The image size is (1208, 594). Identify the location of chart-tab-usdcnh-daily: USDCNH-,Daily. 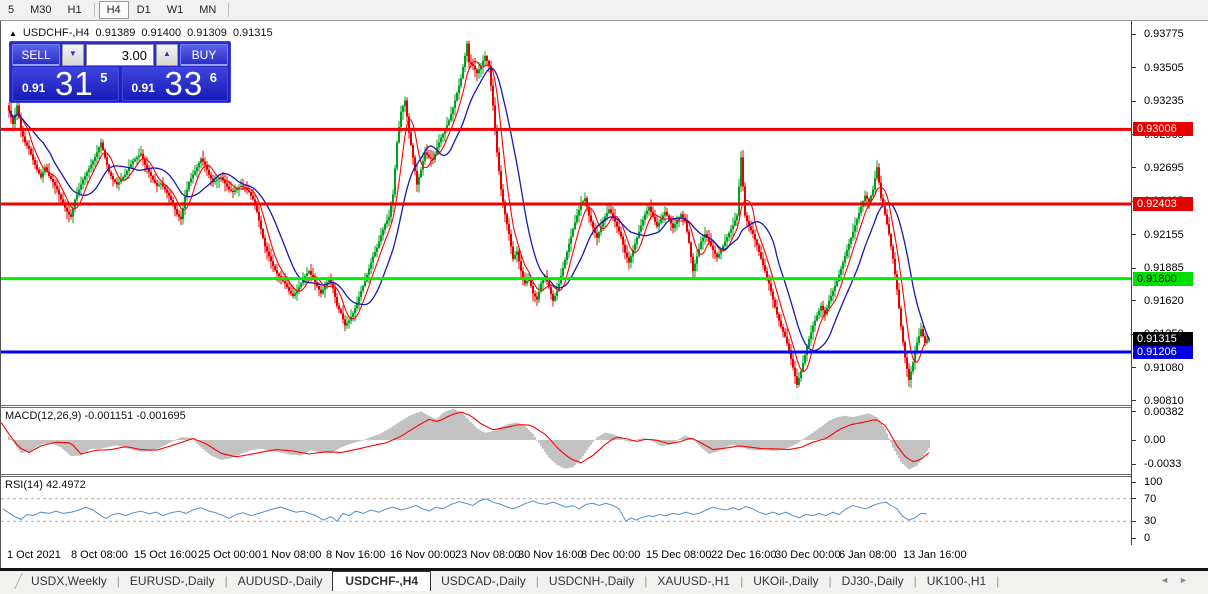
(591, 581).